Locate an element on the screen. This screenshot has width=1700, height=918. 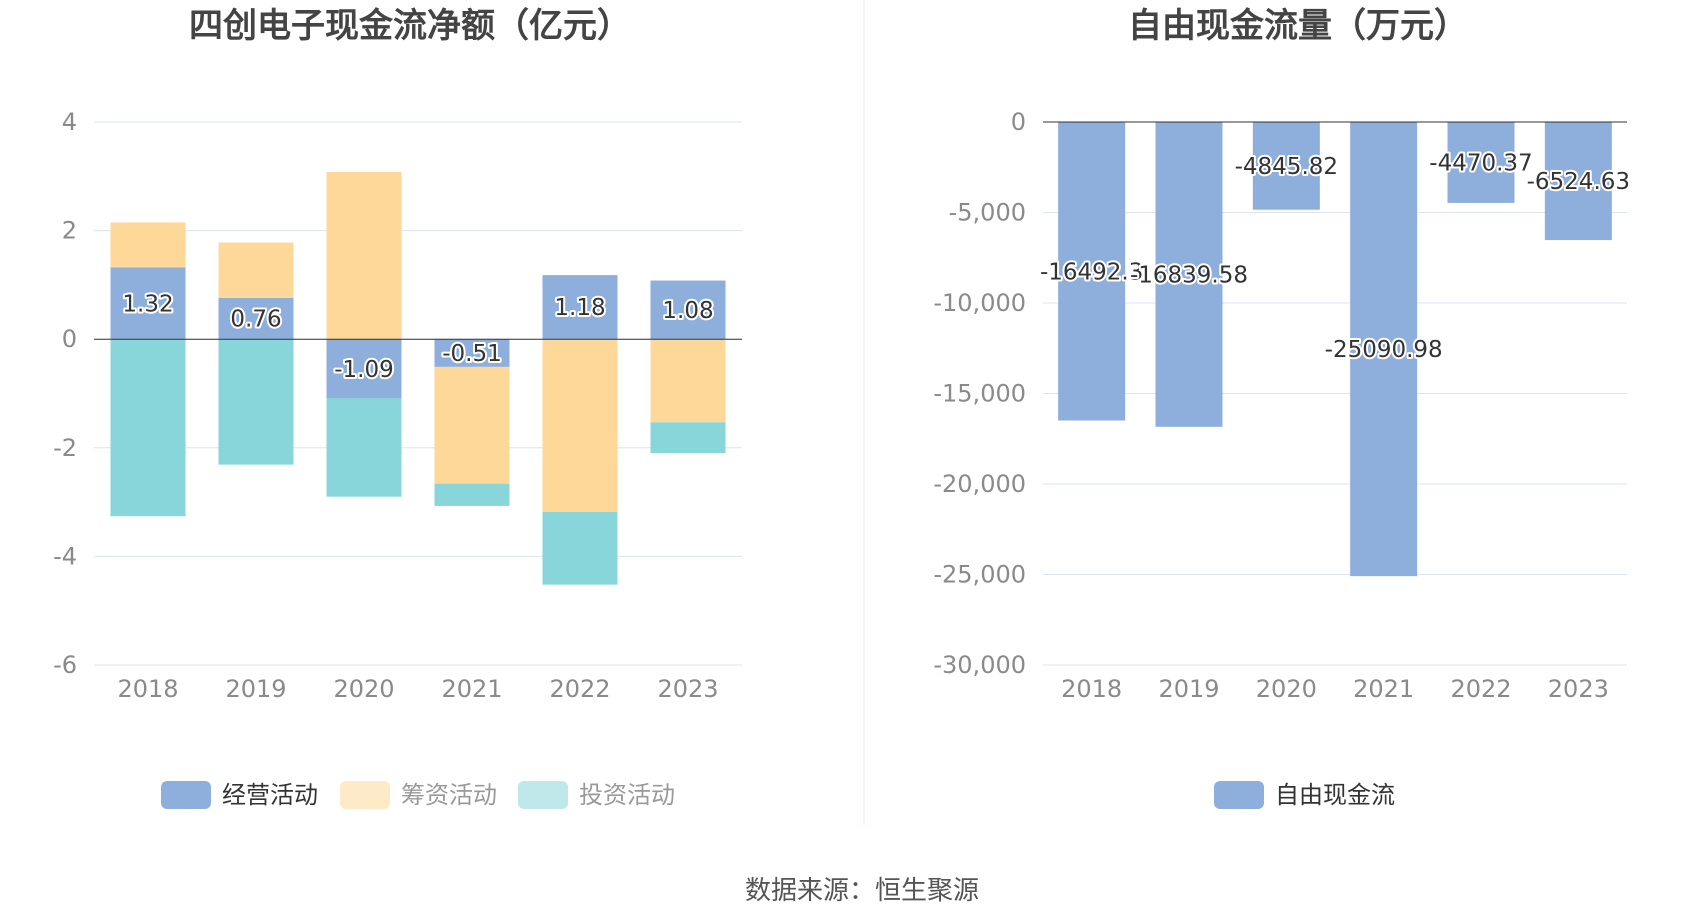
y-tick-label: -2 is located at coordinates (65, 448).